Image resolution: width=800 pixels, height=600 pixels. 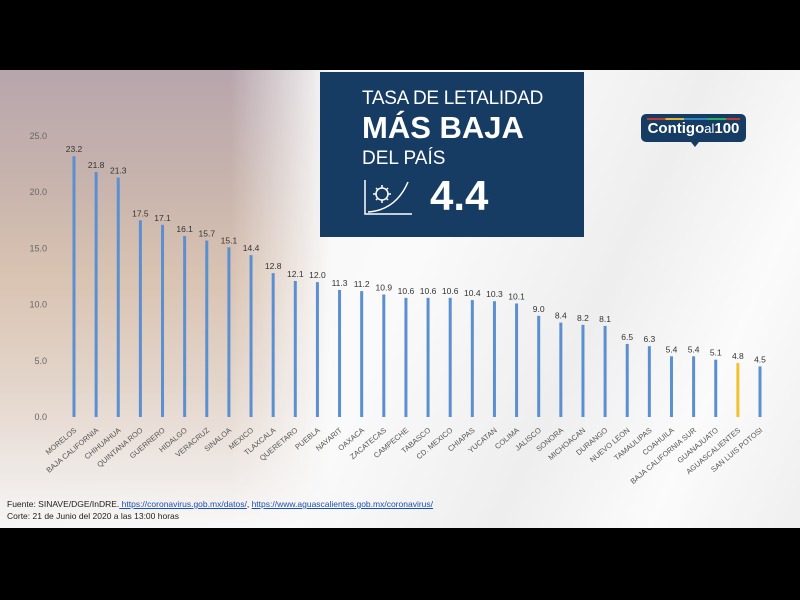 What do you see at coordinates (183, 504) in the screenshot?
I see `source-link-coronavirus: https://coronavirus.gob.mx/datos/` at bounding box center [183, 504].